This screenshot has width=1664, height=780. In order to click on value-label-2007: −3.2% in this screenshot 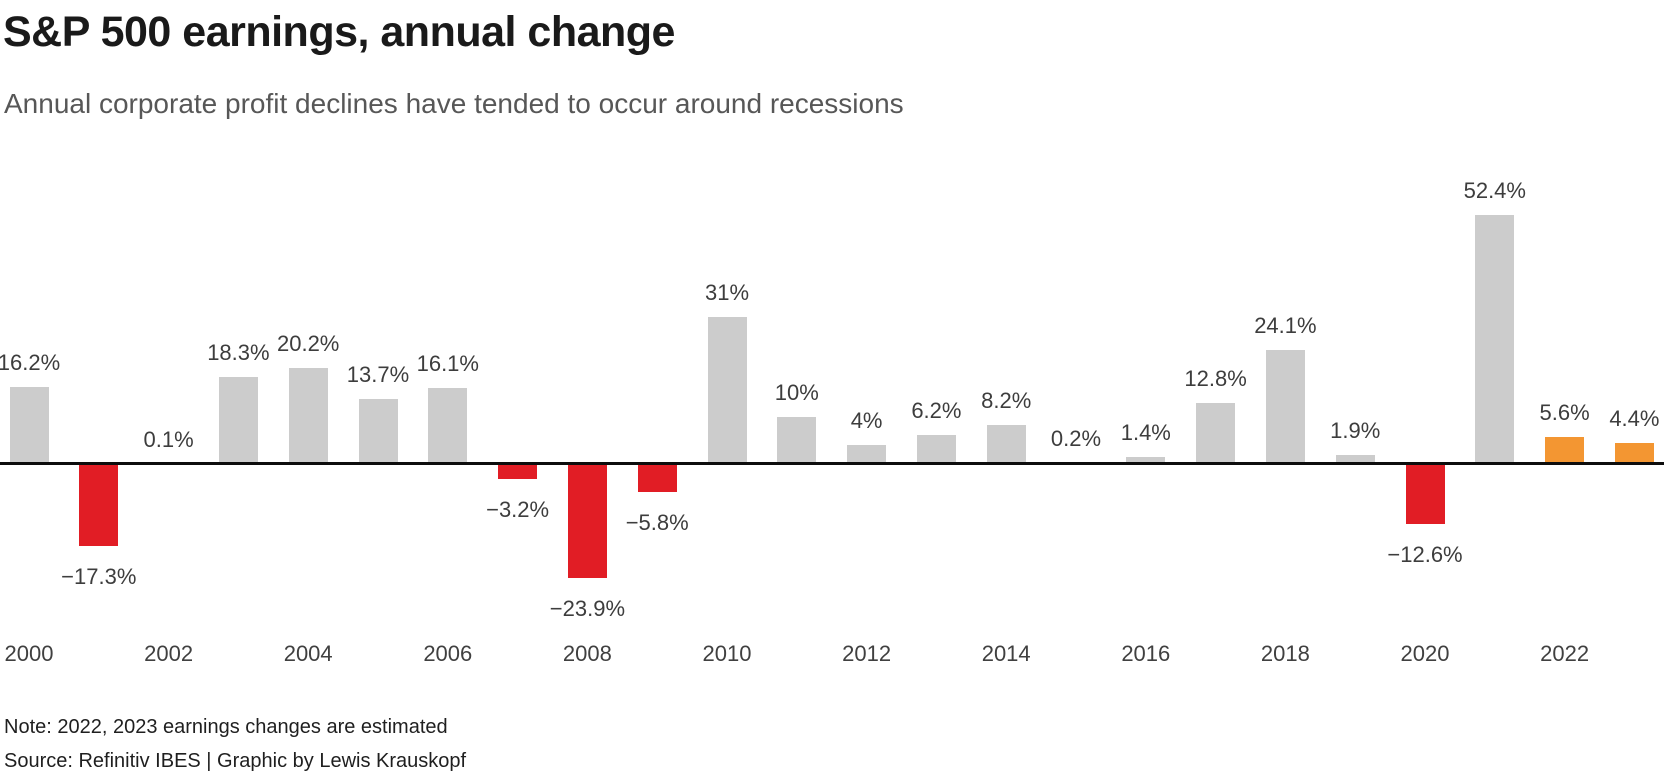, I will do `click(518, 510)`.